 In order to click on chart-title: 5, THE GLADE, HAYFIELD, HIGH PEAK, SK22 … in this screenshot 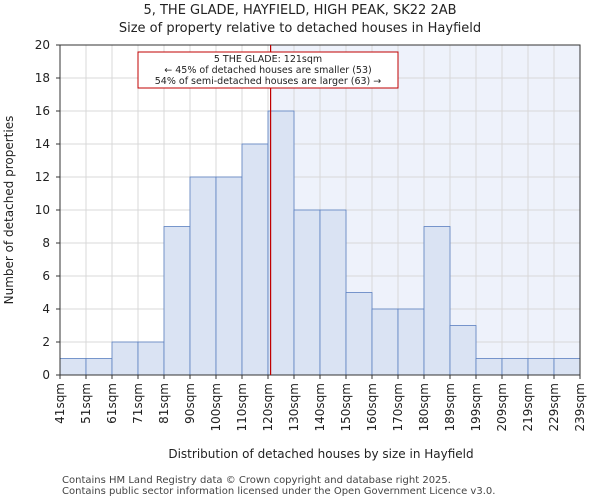, I will do `click(299, 10)`.